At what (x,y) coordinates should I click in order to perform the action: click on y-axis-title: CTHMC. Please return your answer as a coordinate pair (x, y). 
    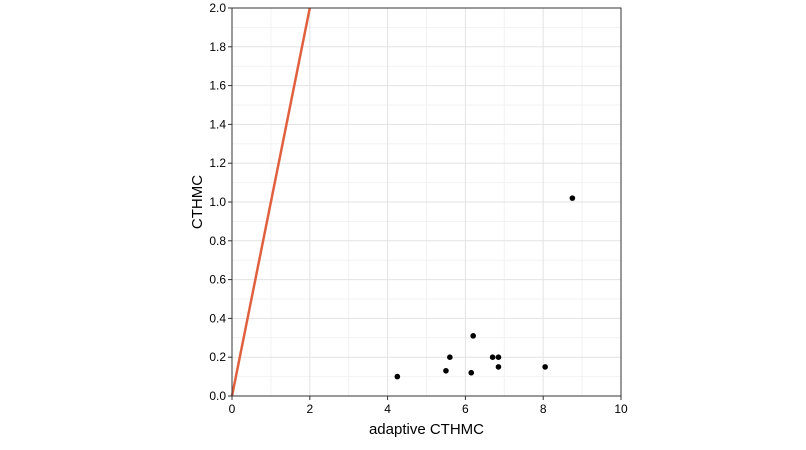
    Looking at the image, I should click on (197, 202).